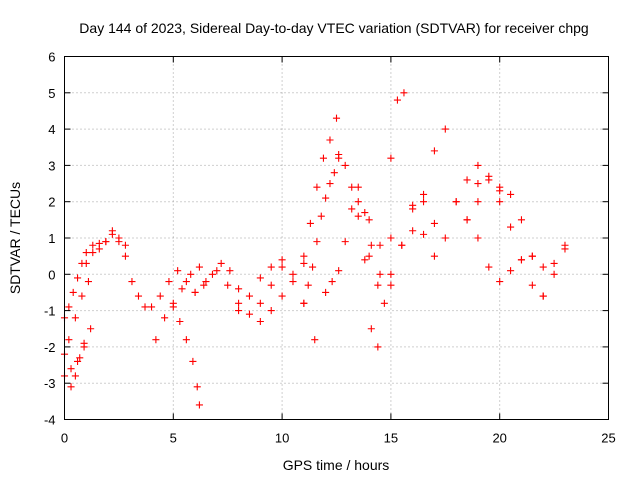  I want to click on y-tick-label: -1, so click(50, 311).